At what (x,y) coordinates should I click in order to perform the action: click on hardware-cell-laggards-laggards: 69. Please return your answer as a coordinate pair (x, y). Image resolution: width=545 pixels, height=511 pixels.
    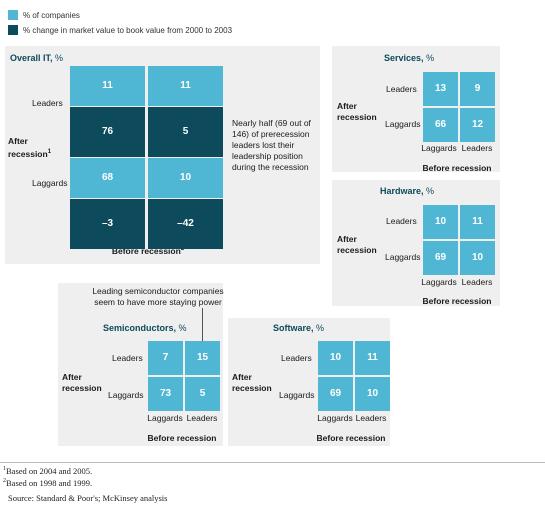
    Looking at the image, I should click on (440, 258).